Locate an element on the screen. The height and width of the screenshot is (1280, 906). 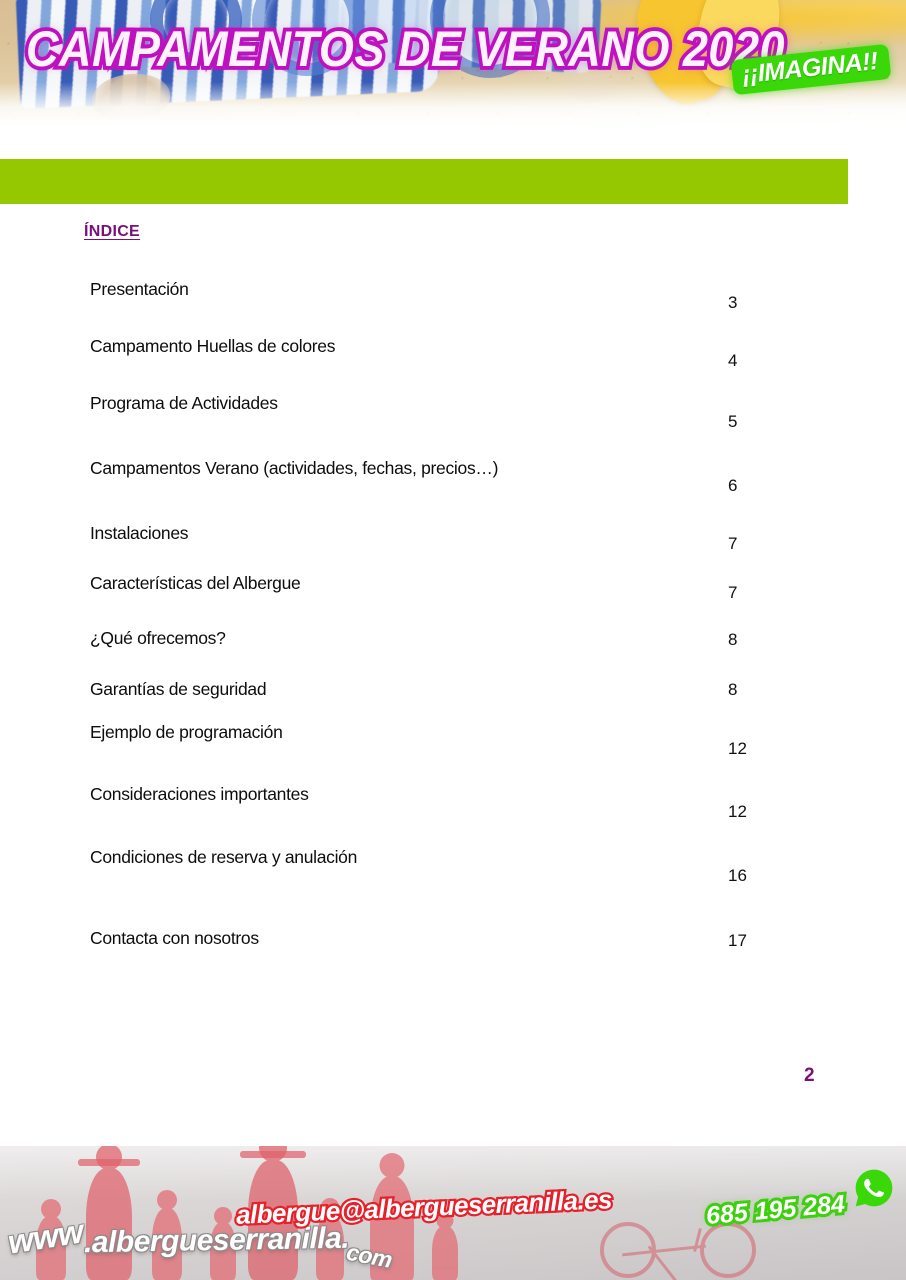
toc-entry-label: Programa de Actividades is located at coordinates (184, 403).